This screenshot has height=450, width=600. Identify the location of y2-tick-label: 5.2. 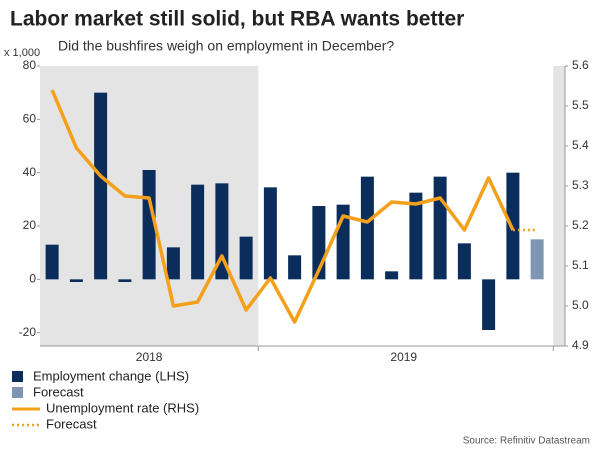
(580, 225).